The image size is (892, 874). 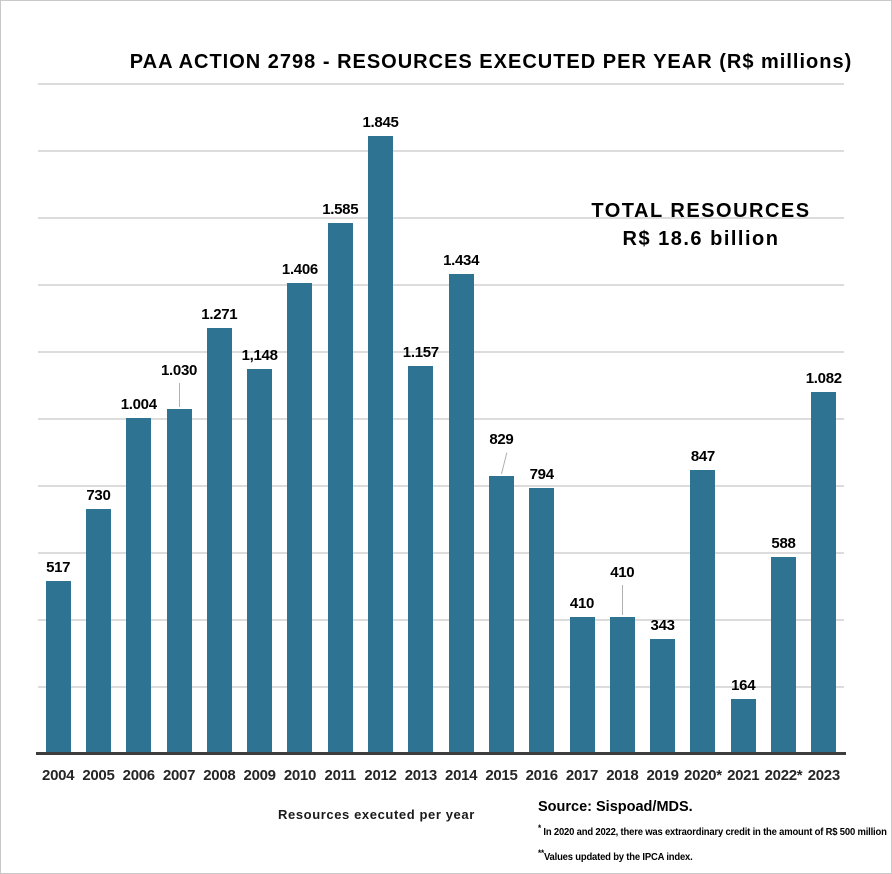 What do you see at coordinates (702, 456) in the screenshot?
I see `bar-value-label: 847` at bounding box center [702, 456].